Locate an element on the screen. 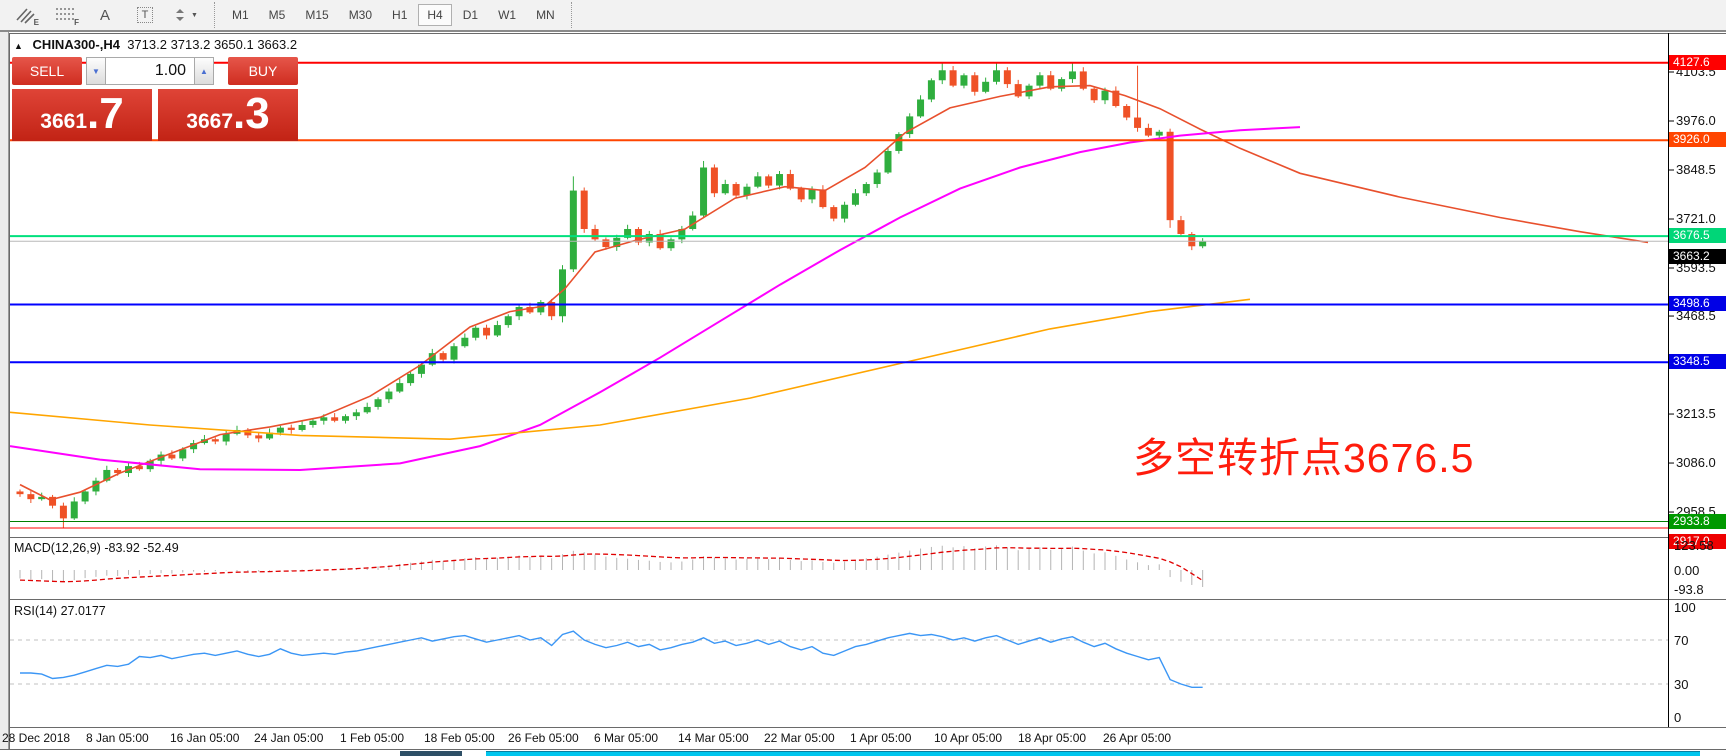 The image size is (1726, 756). y-axis-tick: 3848.5 is located at coordinates (1696, 169).